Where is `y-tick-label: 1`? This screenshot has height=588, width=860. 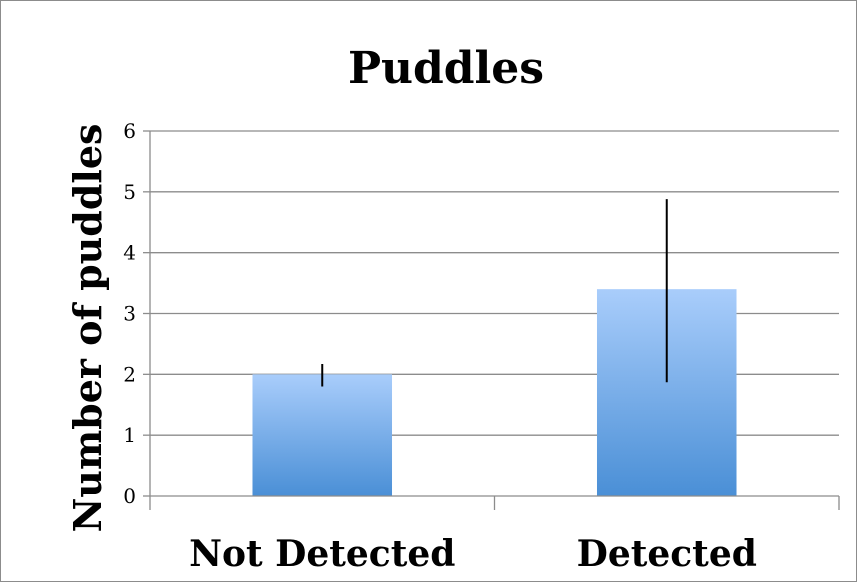
y-tick-label: 1 is located at coordinates (129, 435).